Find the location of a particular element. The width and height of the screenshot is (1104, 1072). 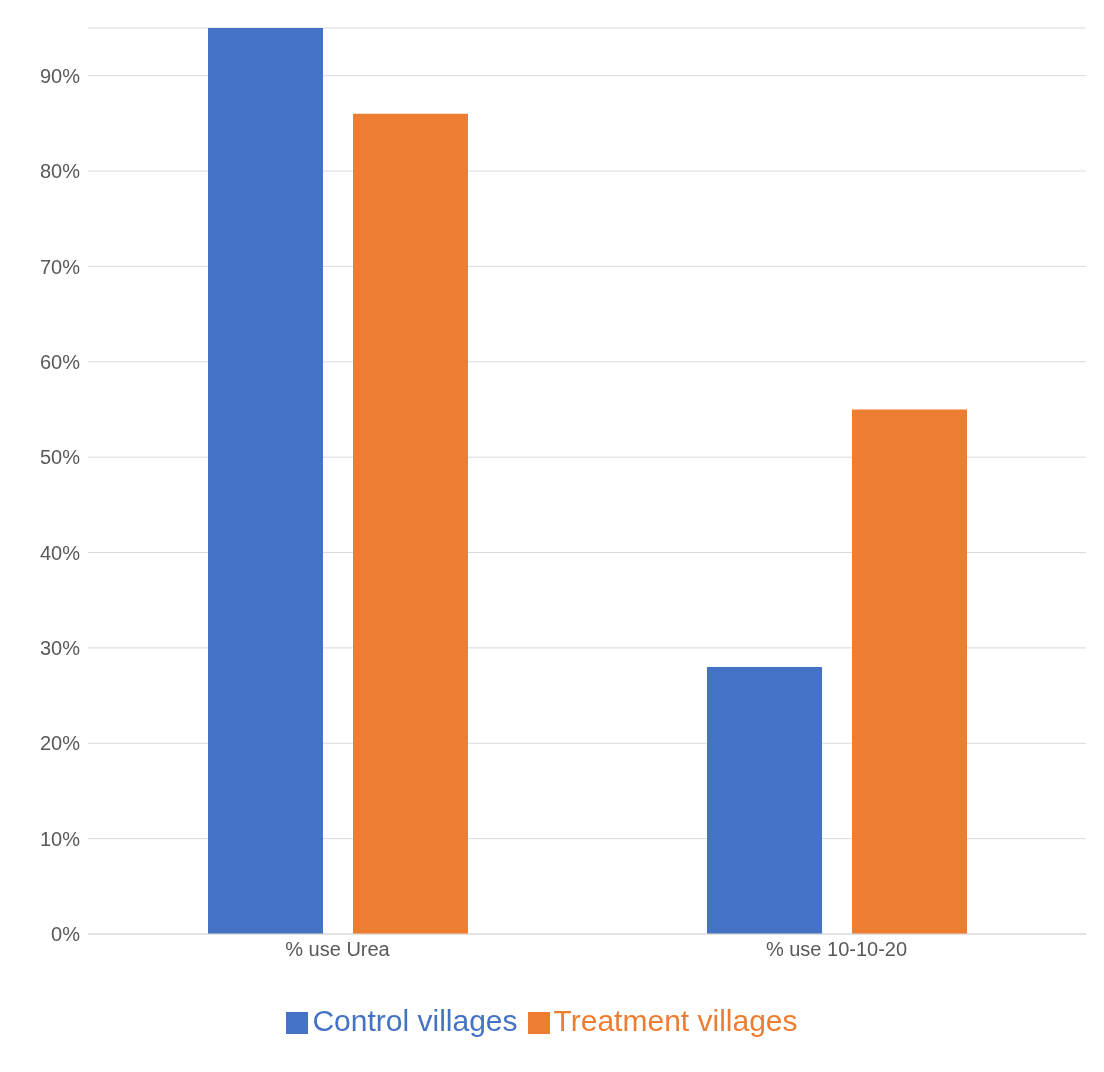

y-tick-label: 20% is located at coordinates (60, 743).